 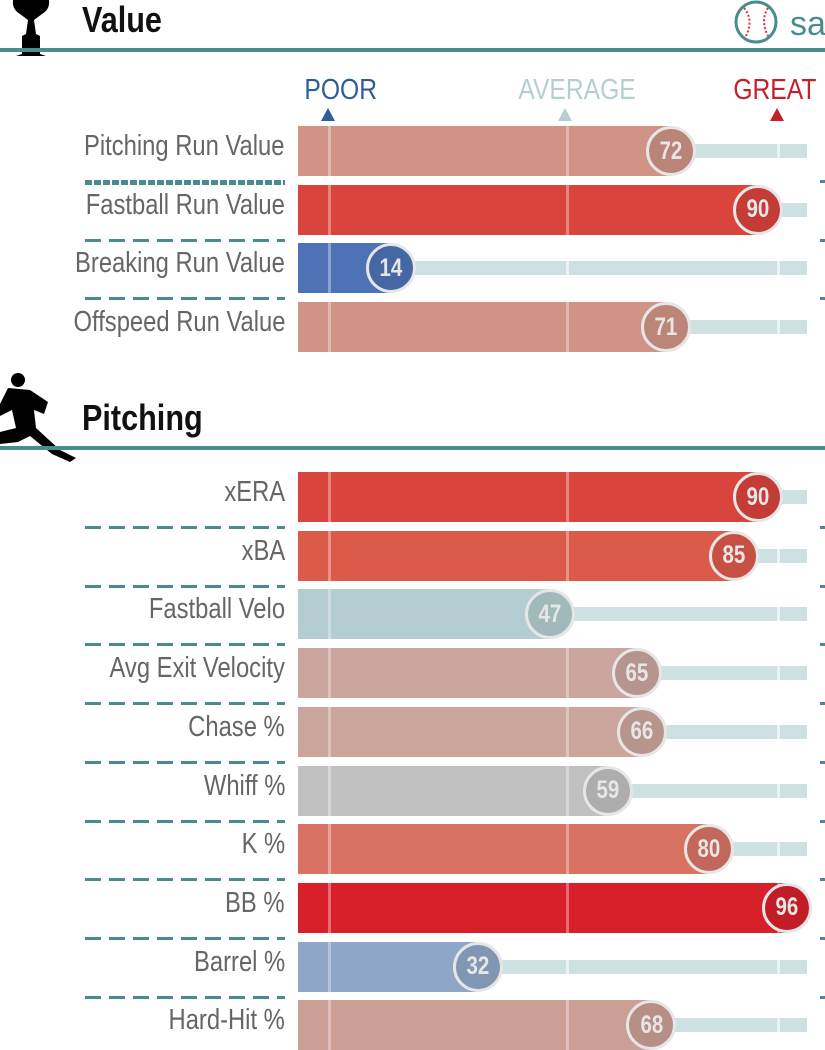 What do you see at coordinates (197, 668) in the screenshot?
I see `metric-label: Avg Exit Velocity` at bounding box center [197, 668].